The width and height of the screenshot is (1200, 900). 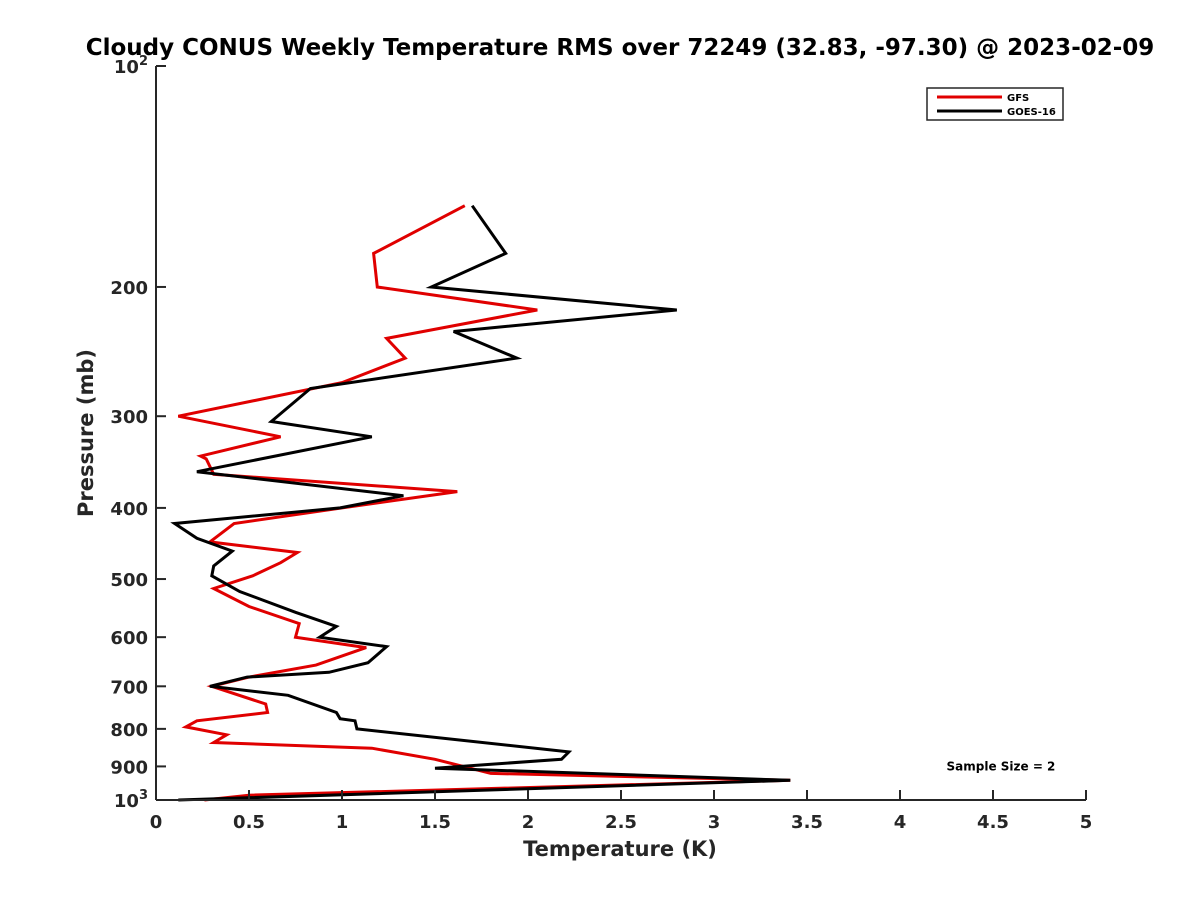 I want to click on legend-label-goes-16: GOES-16, so click(x=1031, y=112).